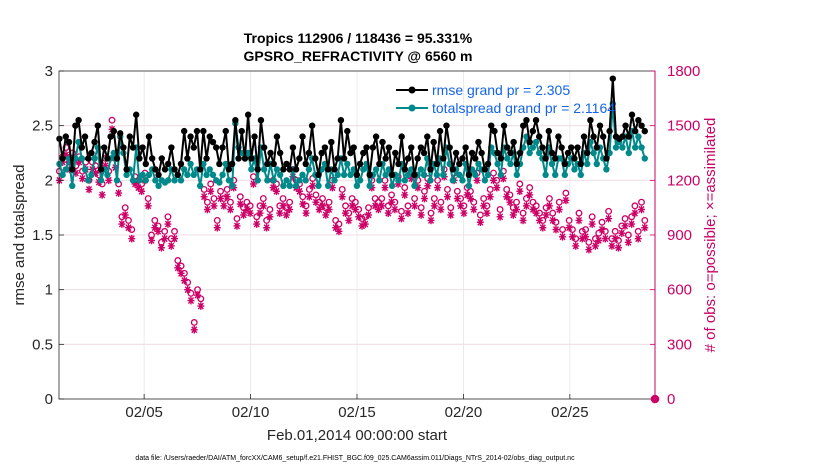 The image size is (830, 470). Describe the element at coordinates (523, 108) in the screenshot. I see `legend-label-totalspread: totalspread grand pr = 2.1164` at that location.